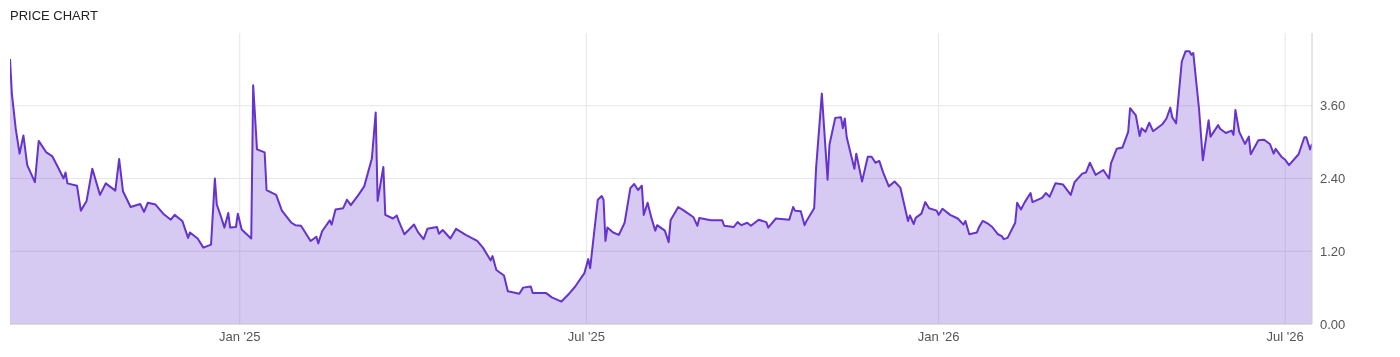 The width and height of the screenshot is (1400, 357). What do you see at coordinates (1333, 251) in the screenshot?
I see `y-tick-label: 1.20` at bounding box center [1333, 251].